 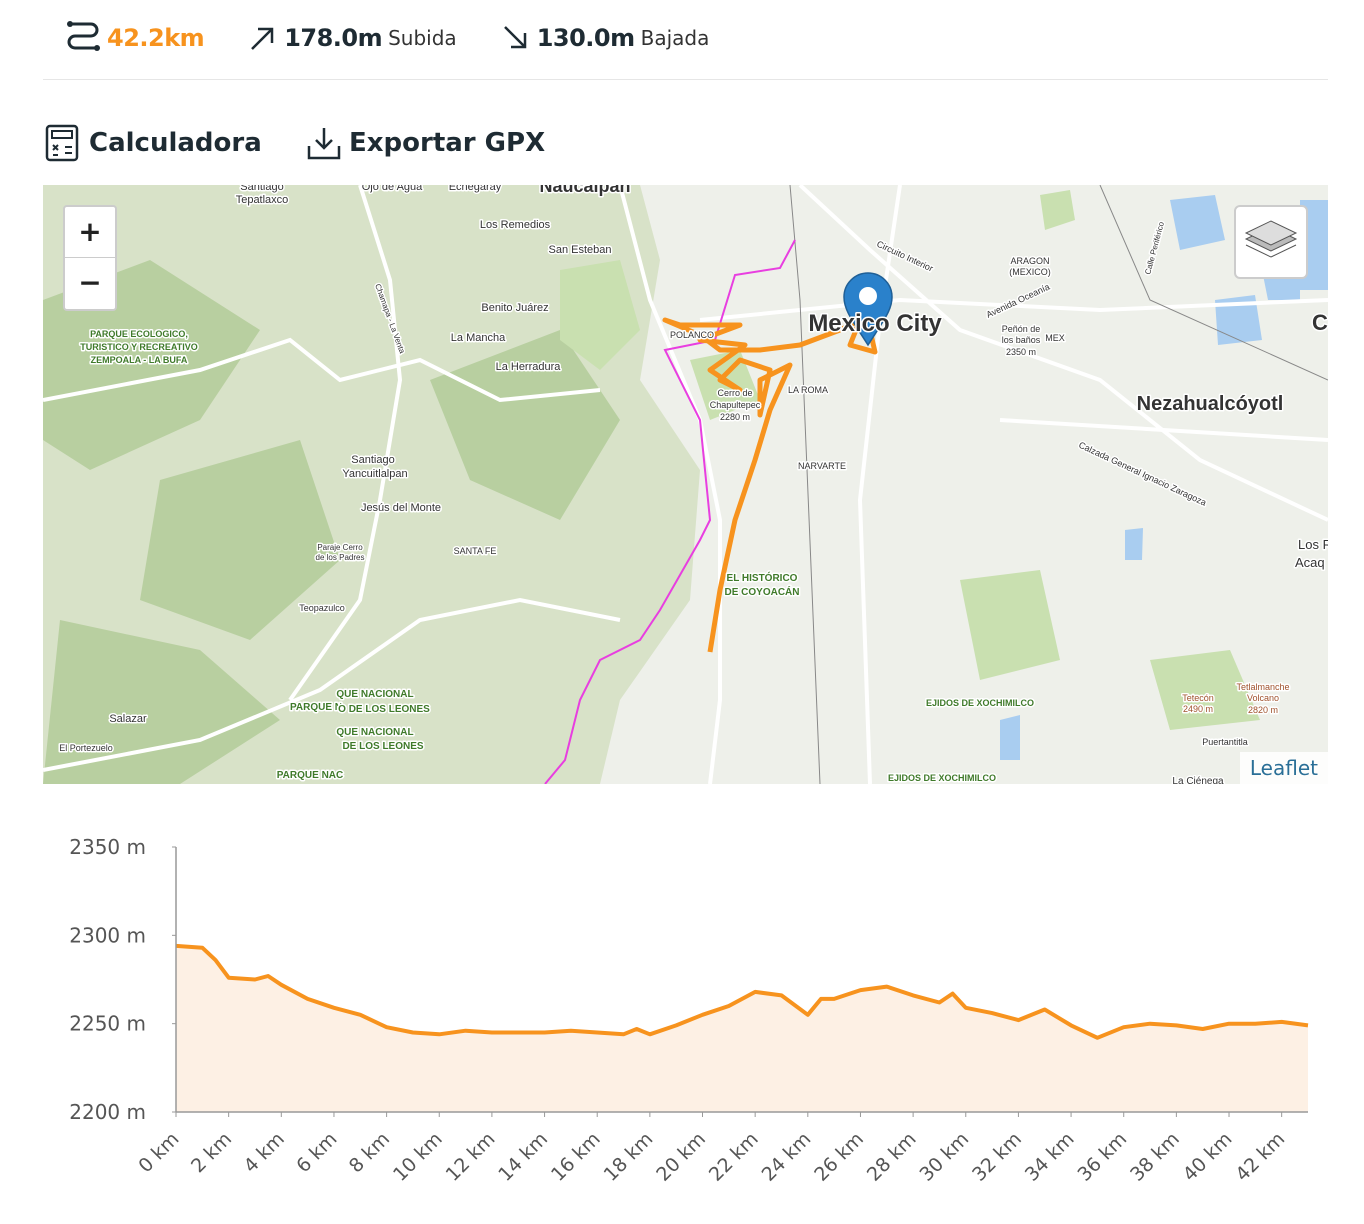 I want to click on map-label: 2490 m, so click(x=1198, y=709).